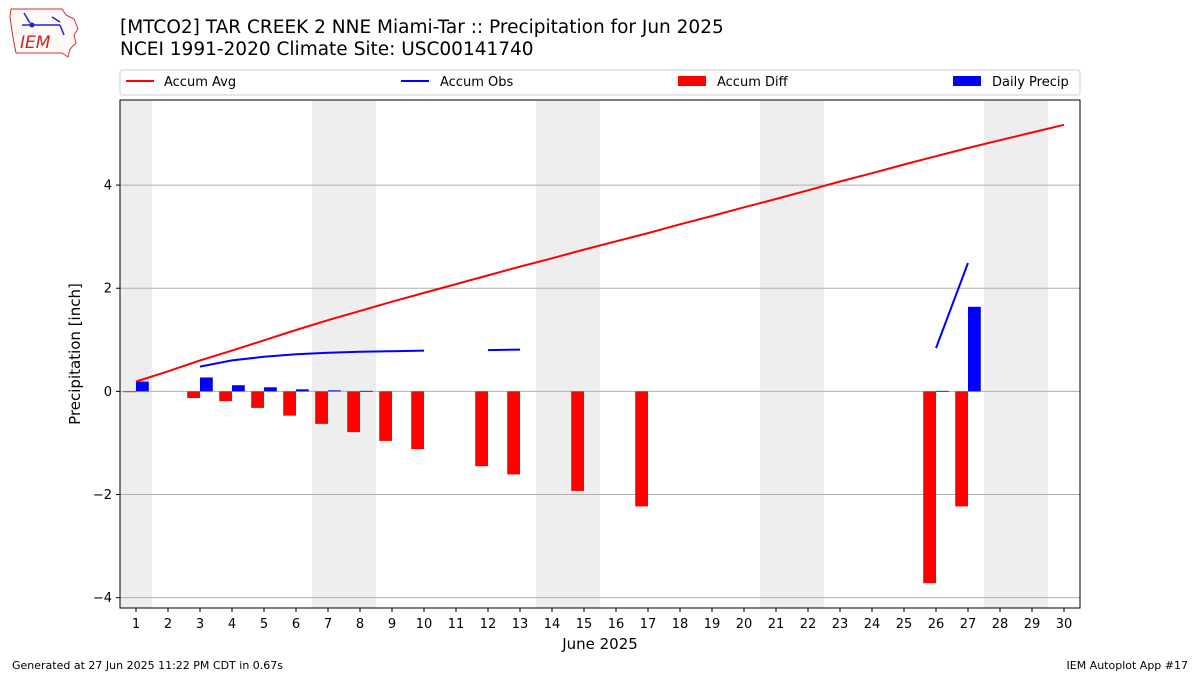 The height and width of the screenshot is (675, 1200). Describe the element at coordinates (108, 289) in the screenshot. I see `y-tick-label: 2` at that location.